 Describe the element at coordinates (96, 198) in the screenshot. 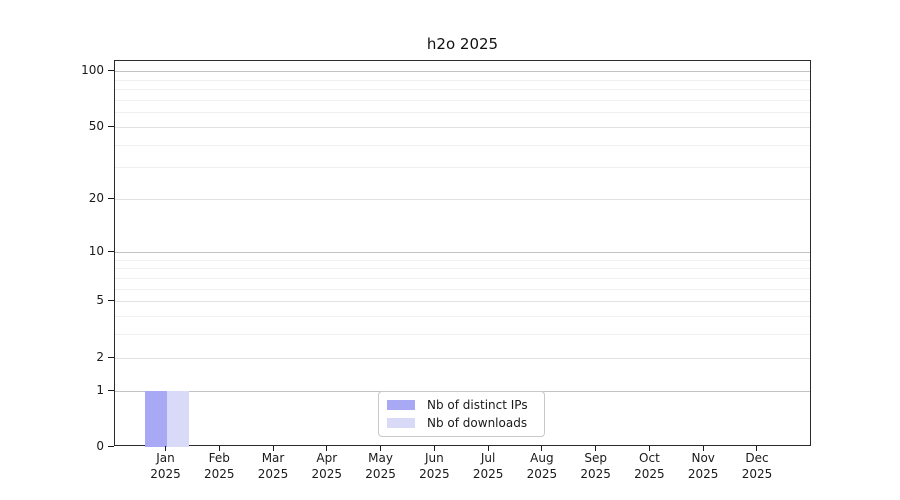

I see `y-tick-label: 20` at that location.